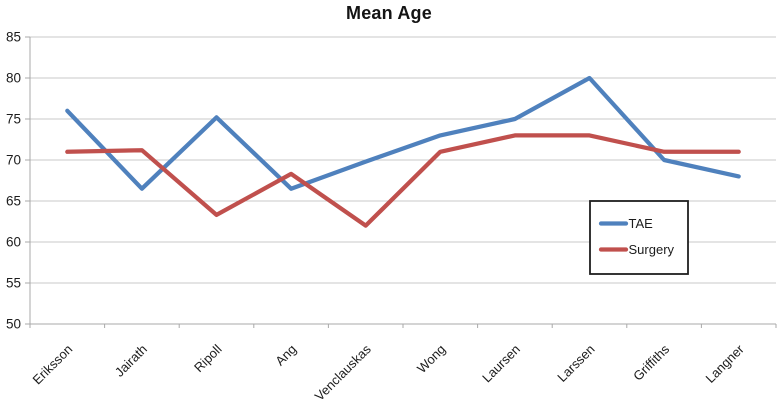 This screenshot has height=405, width=778. I want to click on legend-label: Surgery, so click(652, 249).